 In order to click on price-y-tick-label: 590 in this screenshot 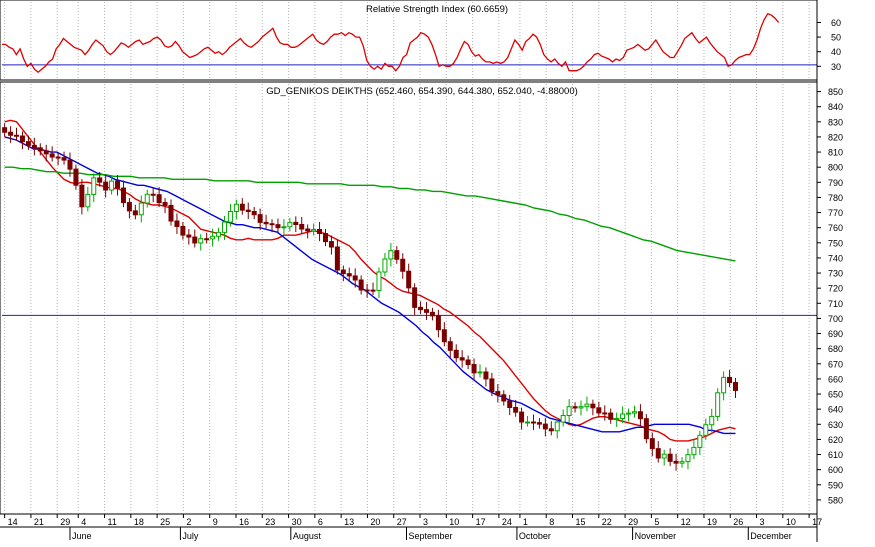, I will do `click(835, 485)`.